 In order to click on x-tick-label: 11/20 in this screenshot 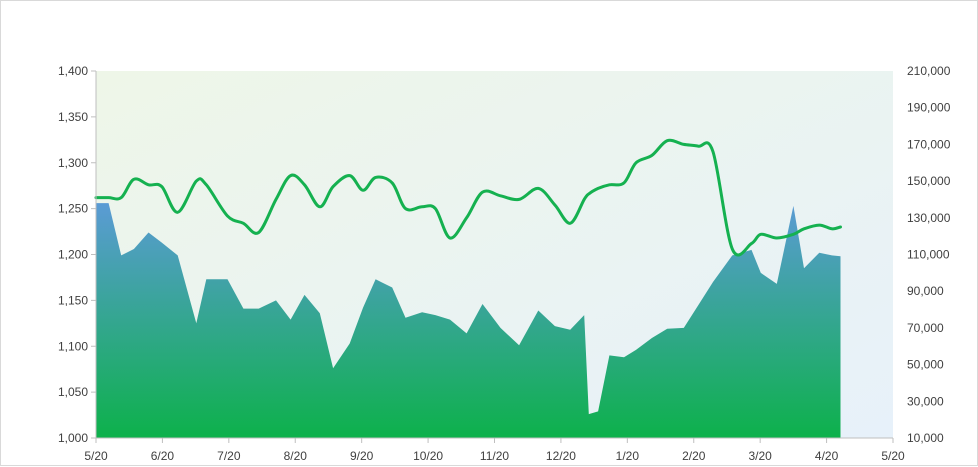, I will do `click(494, 456)`.